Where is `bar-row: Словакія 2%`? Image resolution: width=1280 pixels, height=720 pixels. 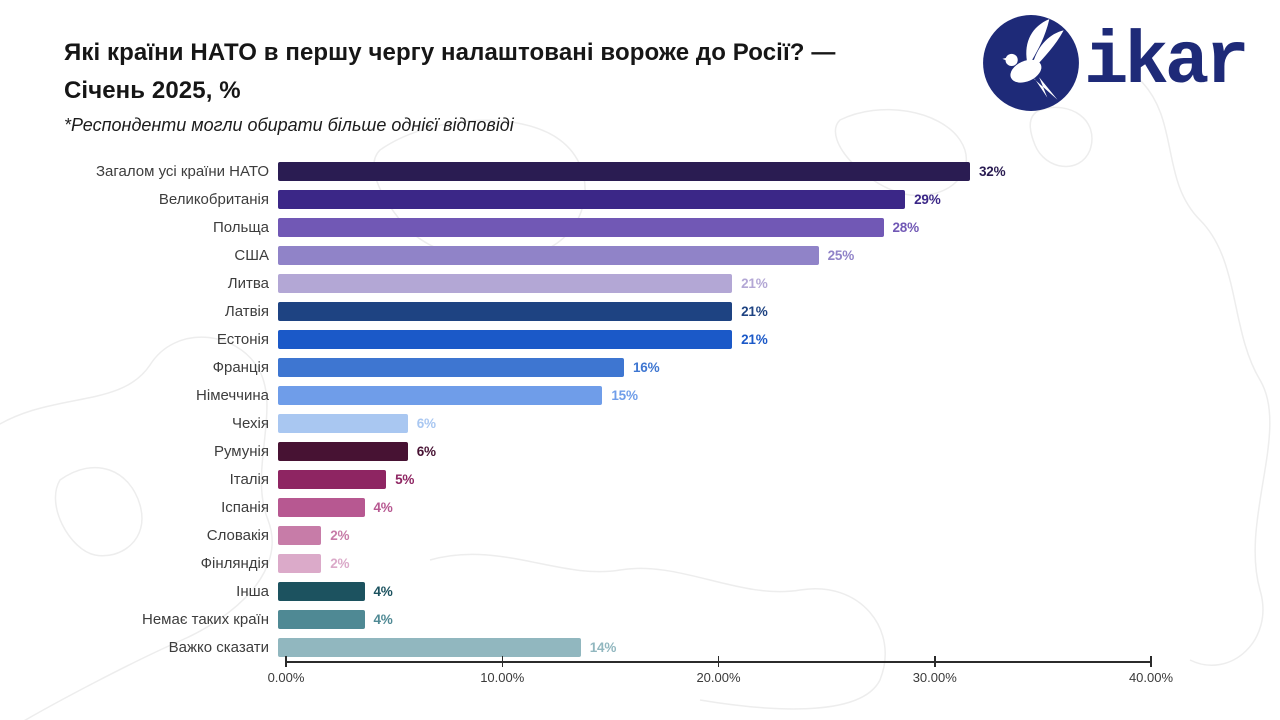 bar-row: Словакія 2% is located at coordinates (623, 535).